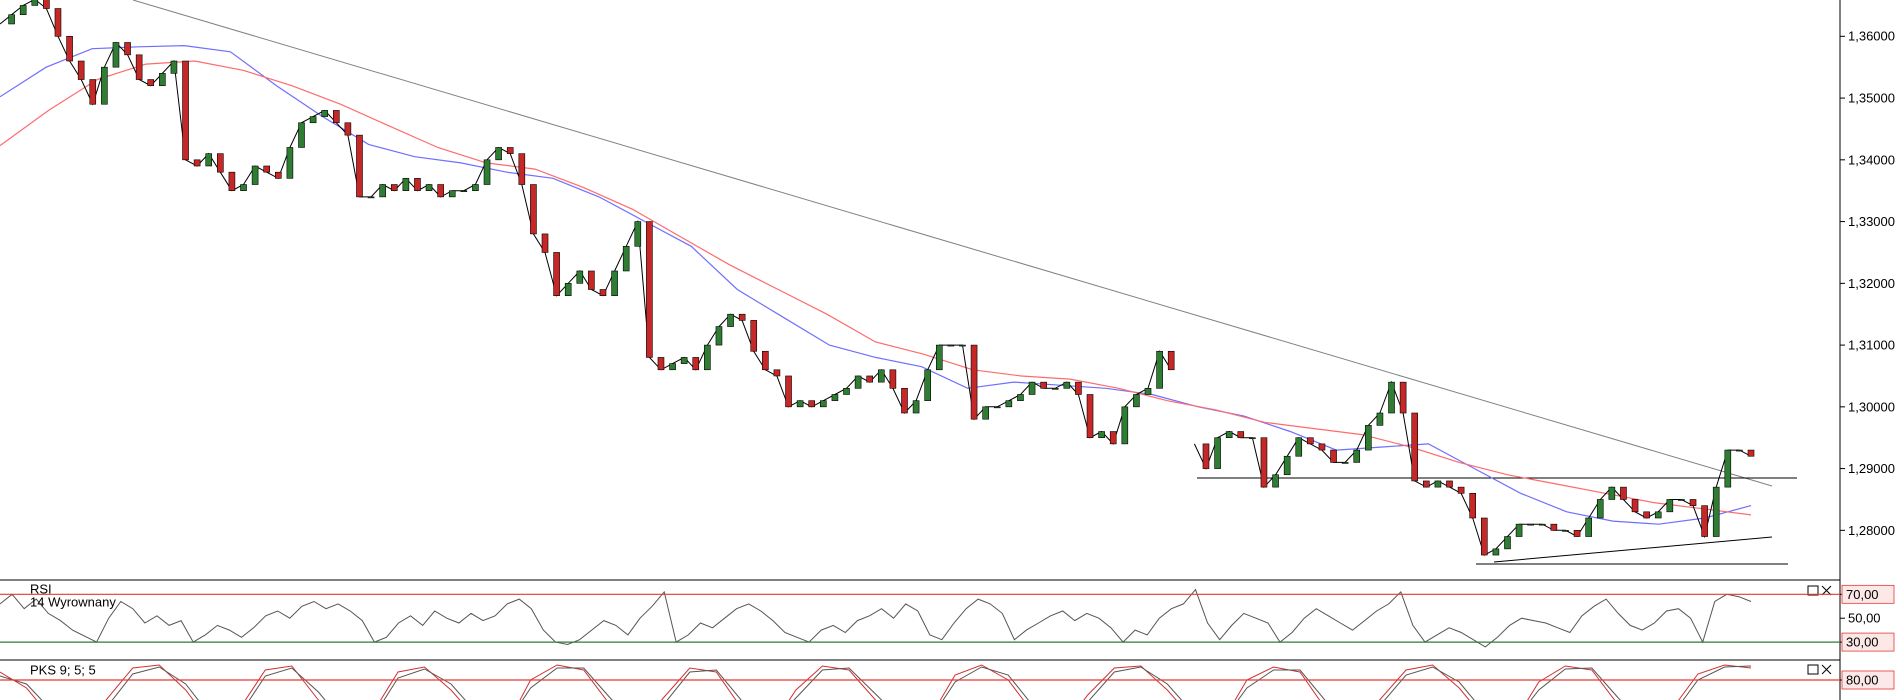 This screenshot has width=1900, height=700. I want to click on y-tick-label: 1,29000, so click(1871, 468).